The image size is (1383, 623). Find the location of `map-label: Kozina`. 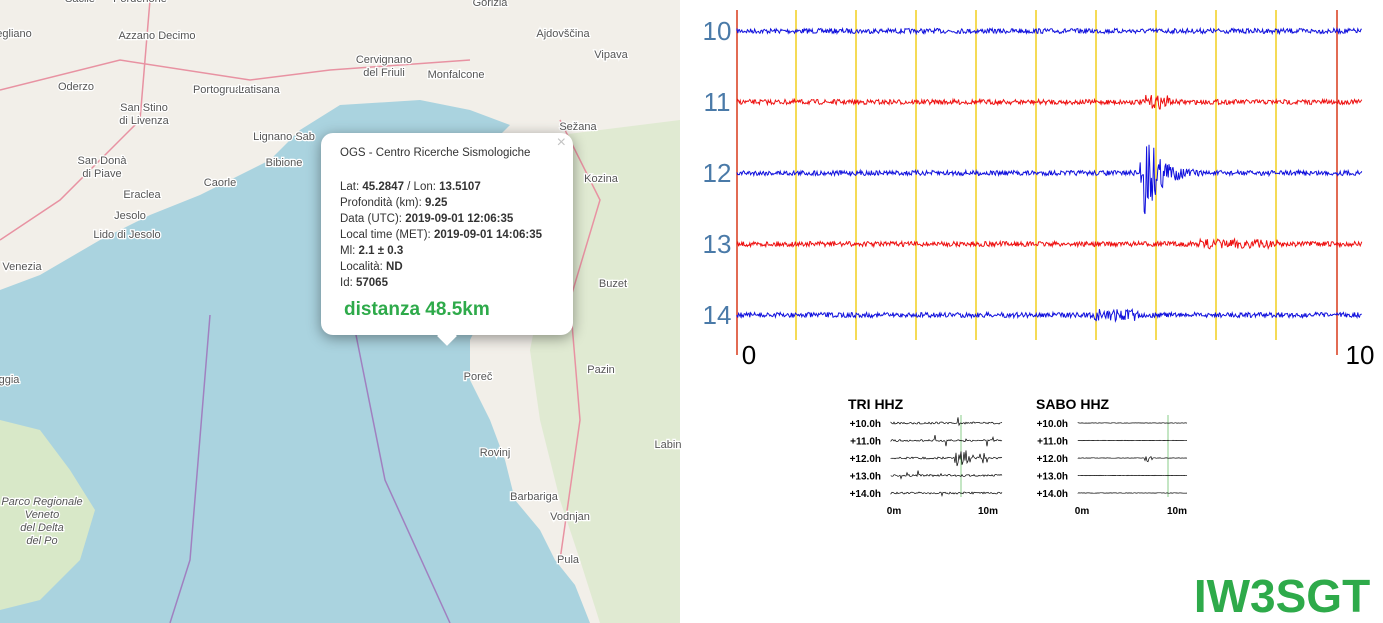

map-label: Kozina is located at coordinates (601, 179).